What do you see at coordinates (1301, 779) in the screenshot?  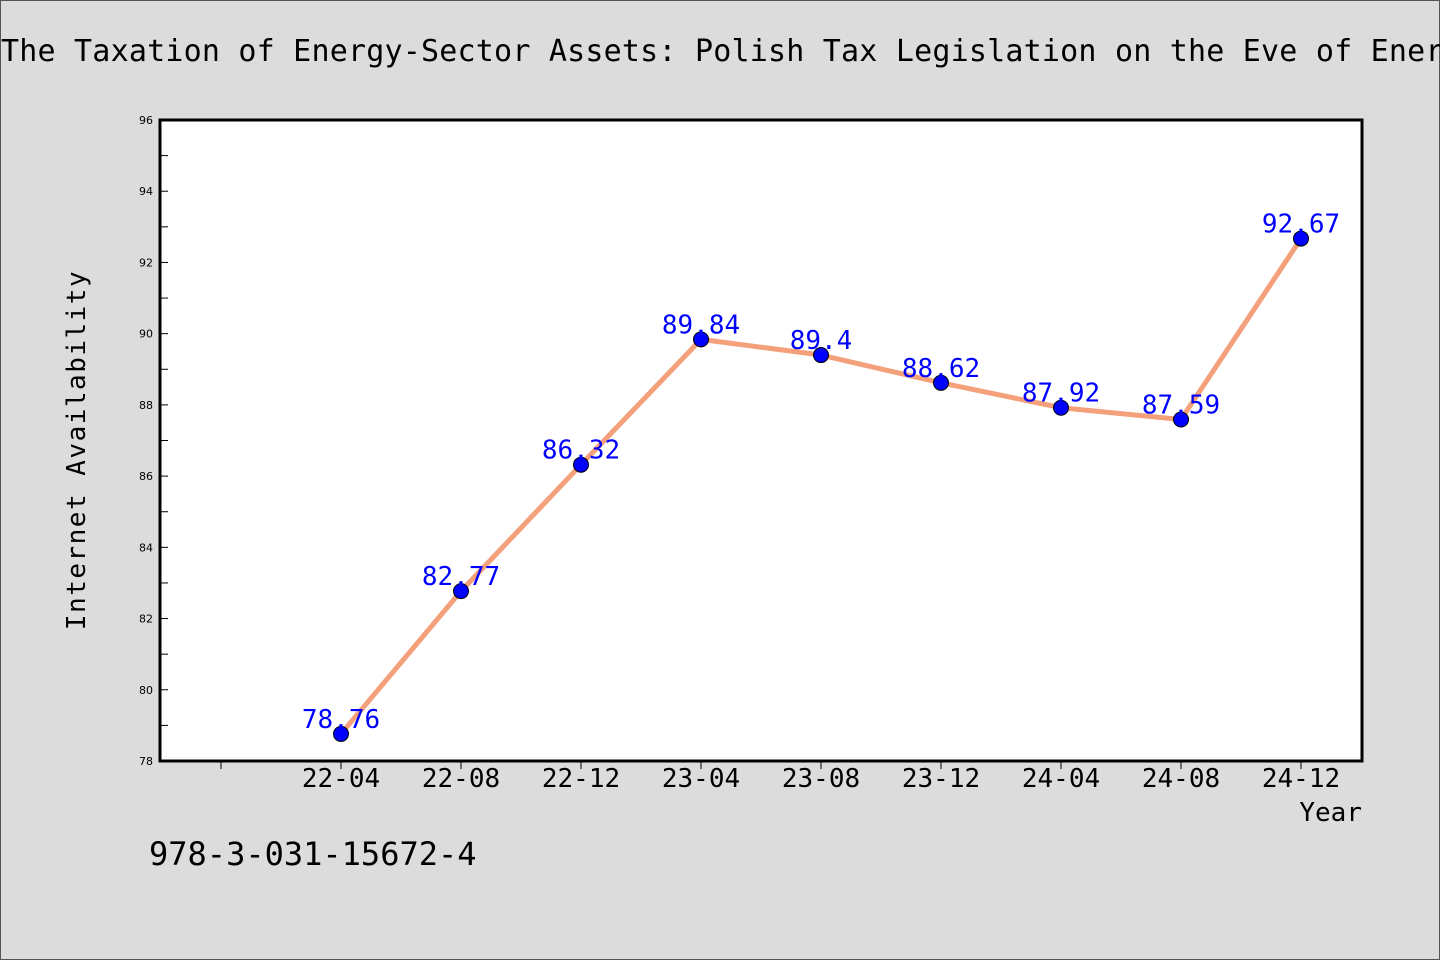 I see `x-tick-label: 24-12` at bounding box center [1301, 779].